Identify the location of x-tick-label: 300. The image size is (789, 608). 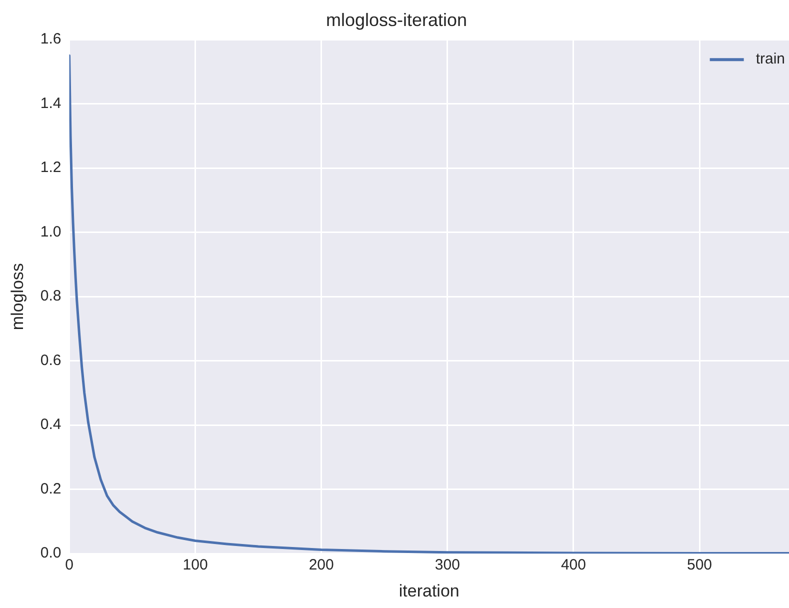
(447, 565).